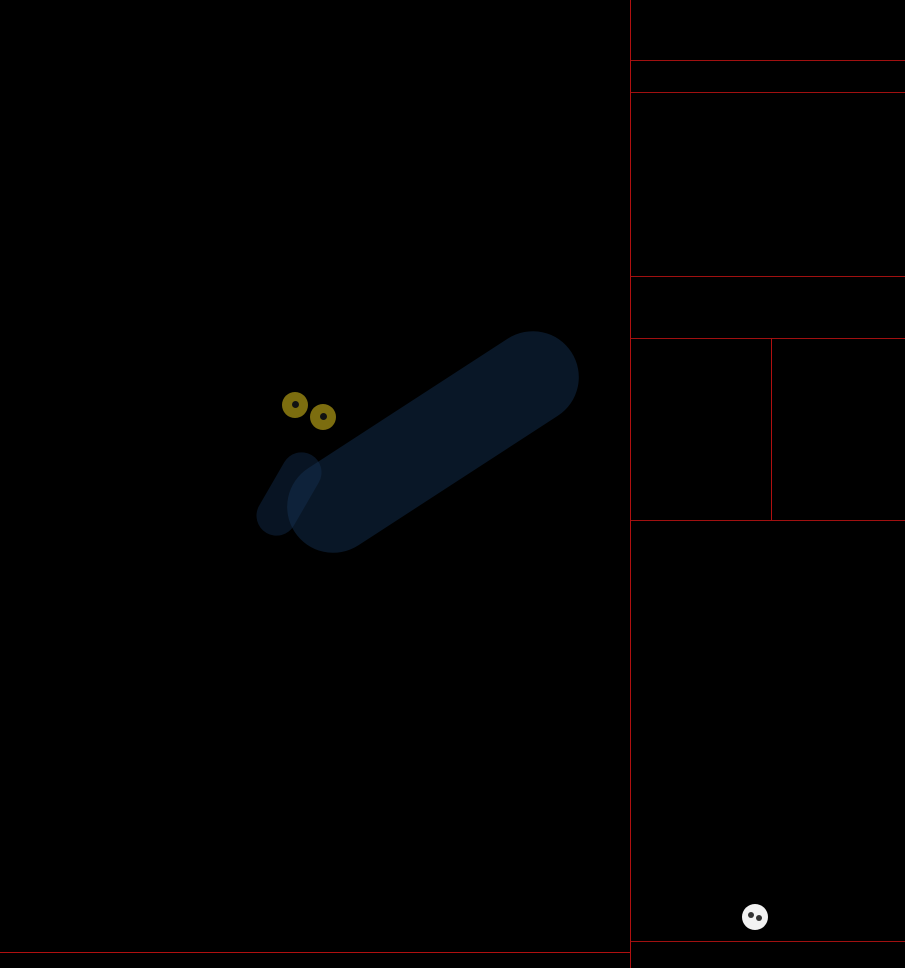  I want to click on cci-chart, so click(291, 633).